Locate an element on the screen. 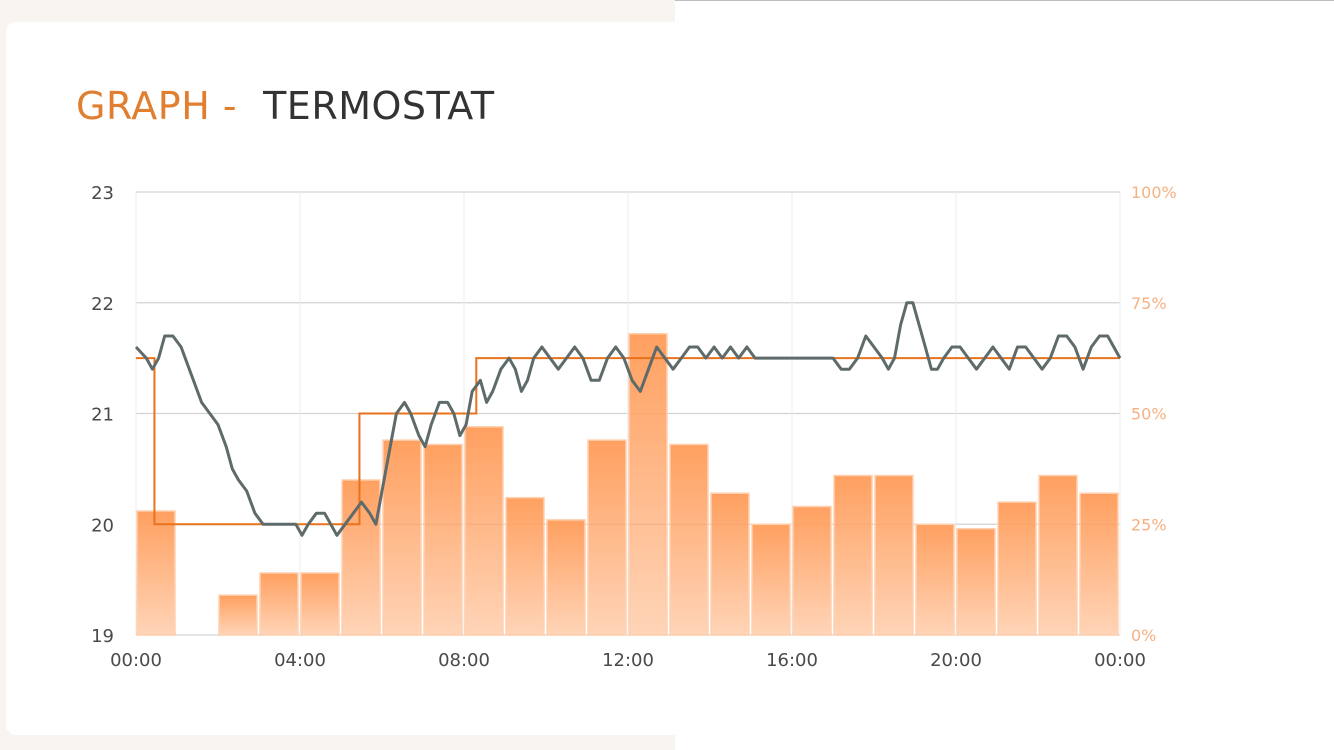 This screenshot has height=750, width=1334. y-left-tick-label: 21 is located at coordinates (102, 415).